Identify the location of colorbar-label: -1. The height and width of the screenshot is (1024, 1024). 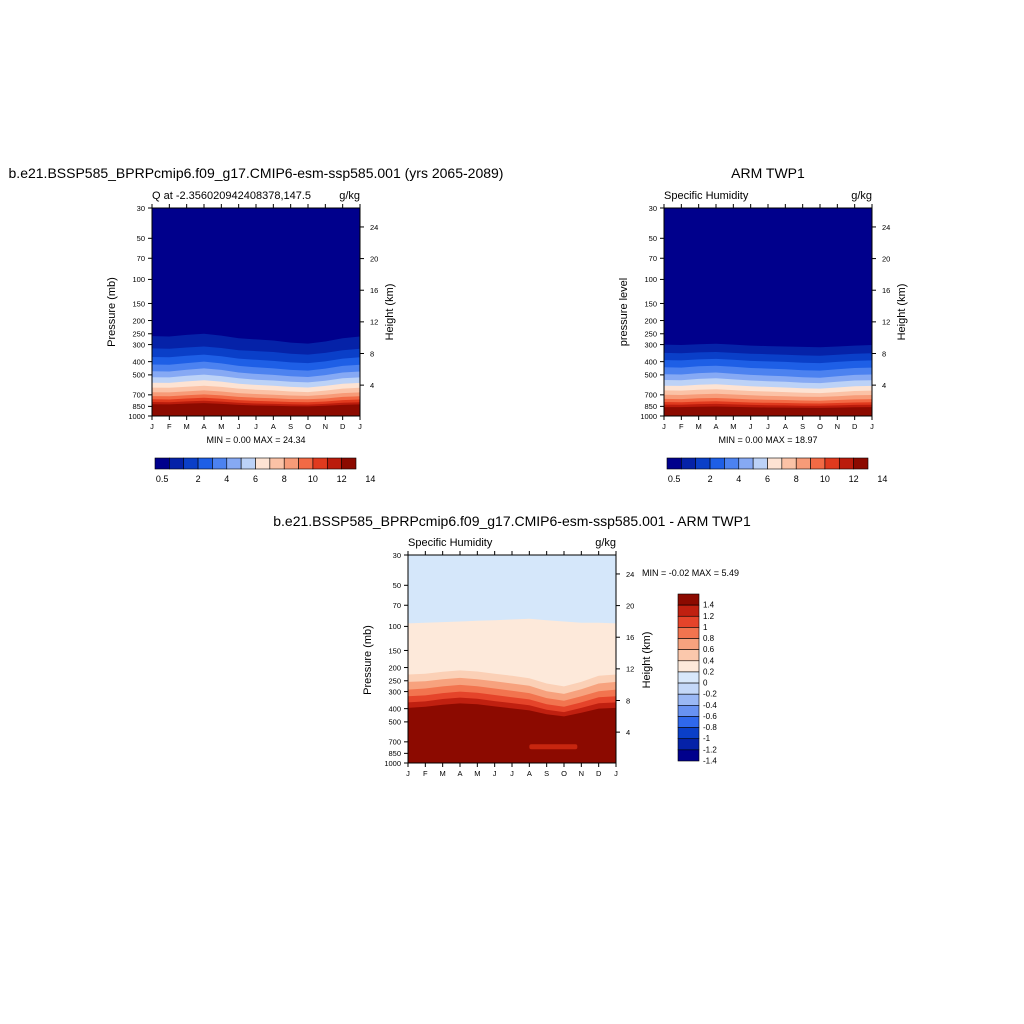
(707, 738).